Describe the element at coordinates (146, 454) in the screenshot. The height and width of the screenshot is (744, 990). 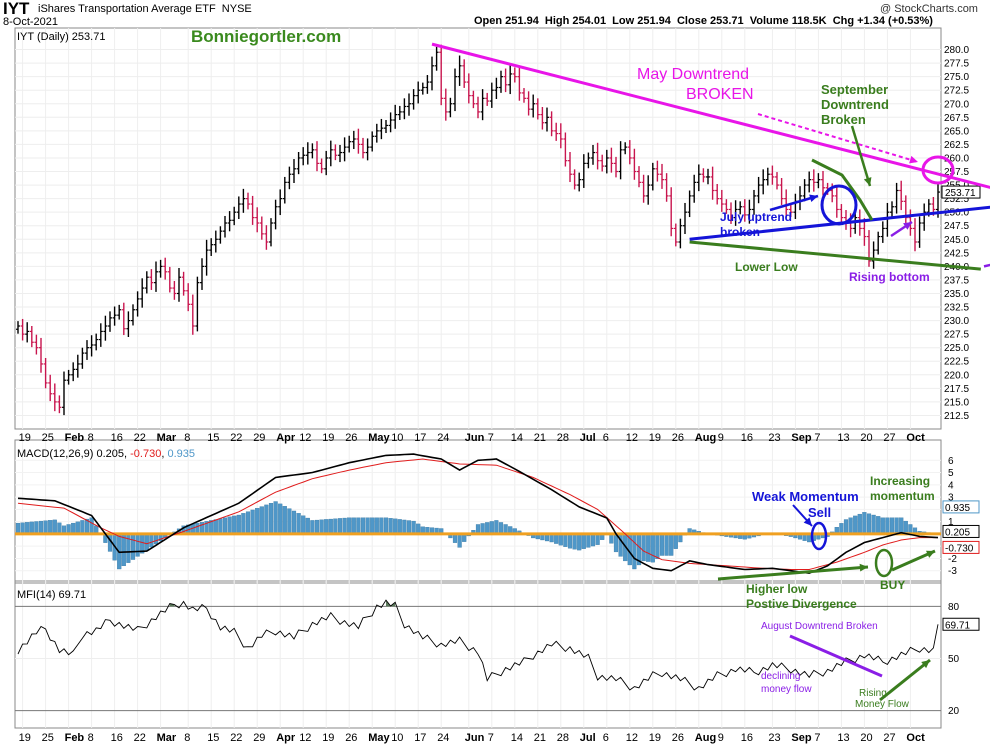
I see `macd-signal-value: -0.730` at that location.